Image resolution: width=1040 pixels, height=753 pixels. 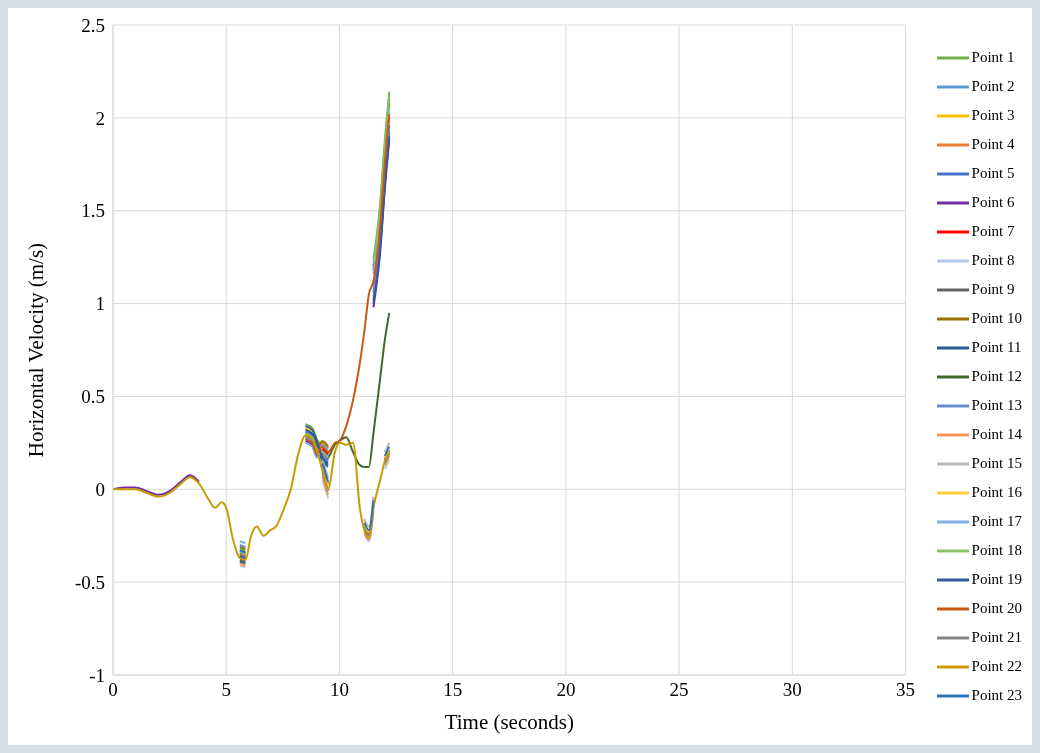 What do you see at coordinates (996, 550) in the screenshot?
I see `legend-label: Point 18` at bounding box center [996, 550].